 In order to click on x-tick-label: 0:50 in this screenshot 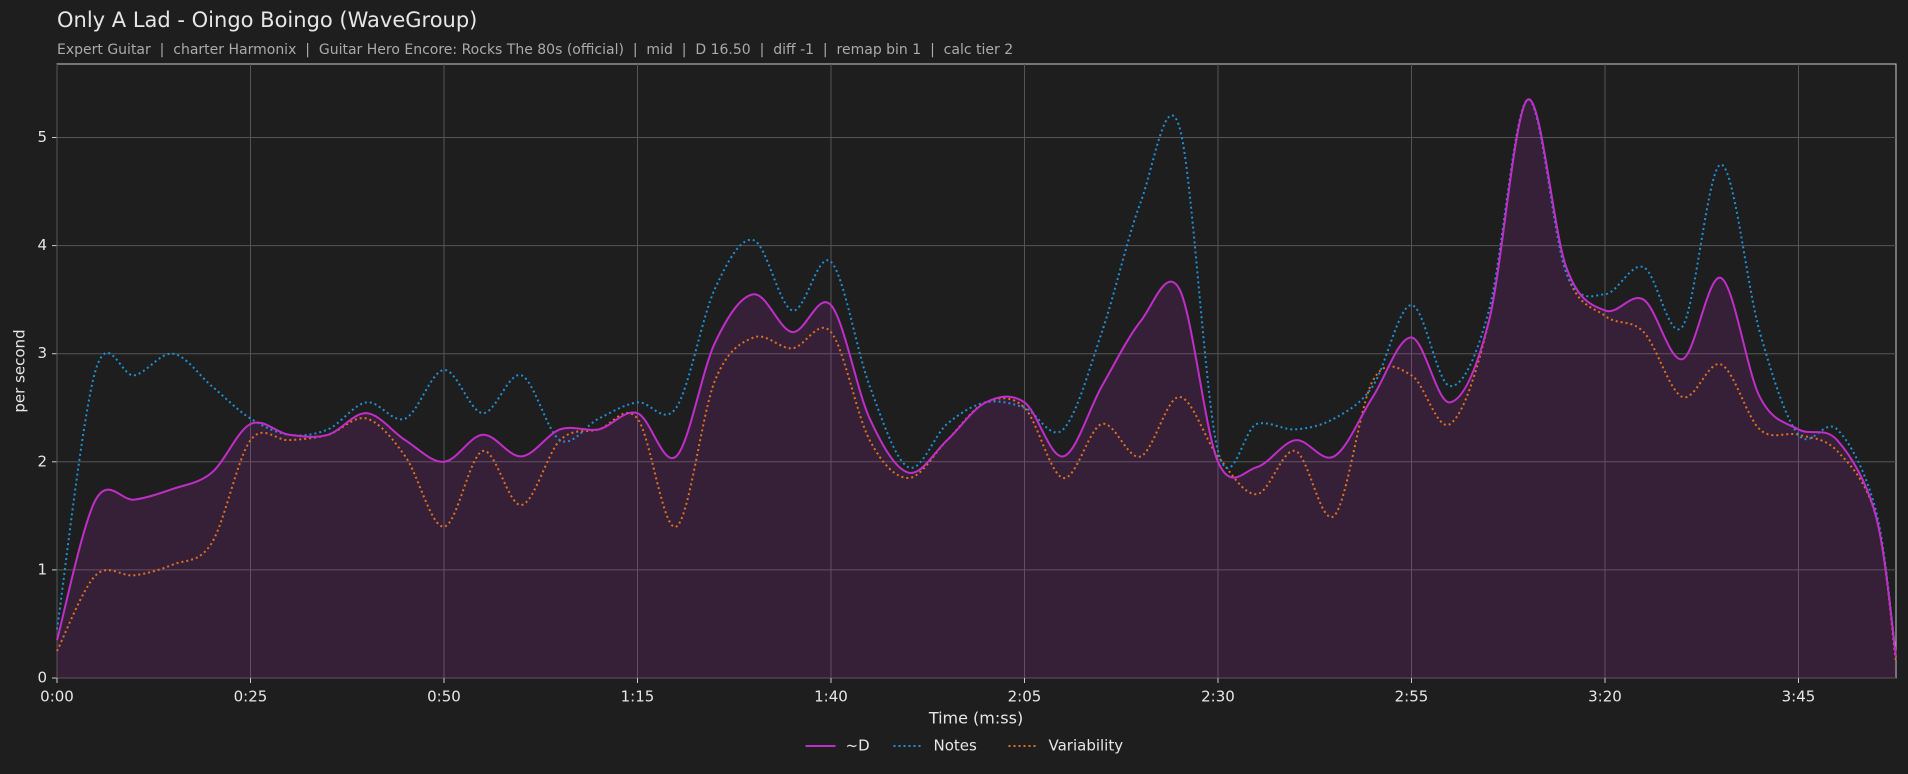, I will do `click(444, 697)`.